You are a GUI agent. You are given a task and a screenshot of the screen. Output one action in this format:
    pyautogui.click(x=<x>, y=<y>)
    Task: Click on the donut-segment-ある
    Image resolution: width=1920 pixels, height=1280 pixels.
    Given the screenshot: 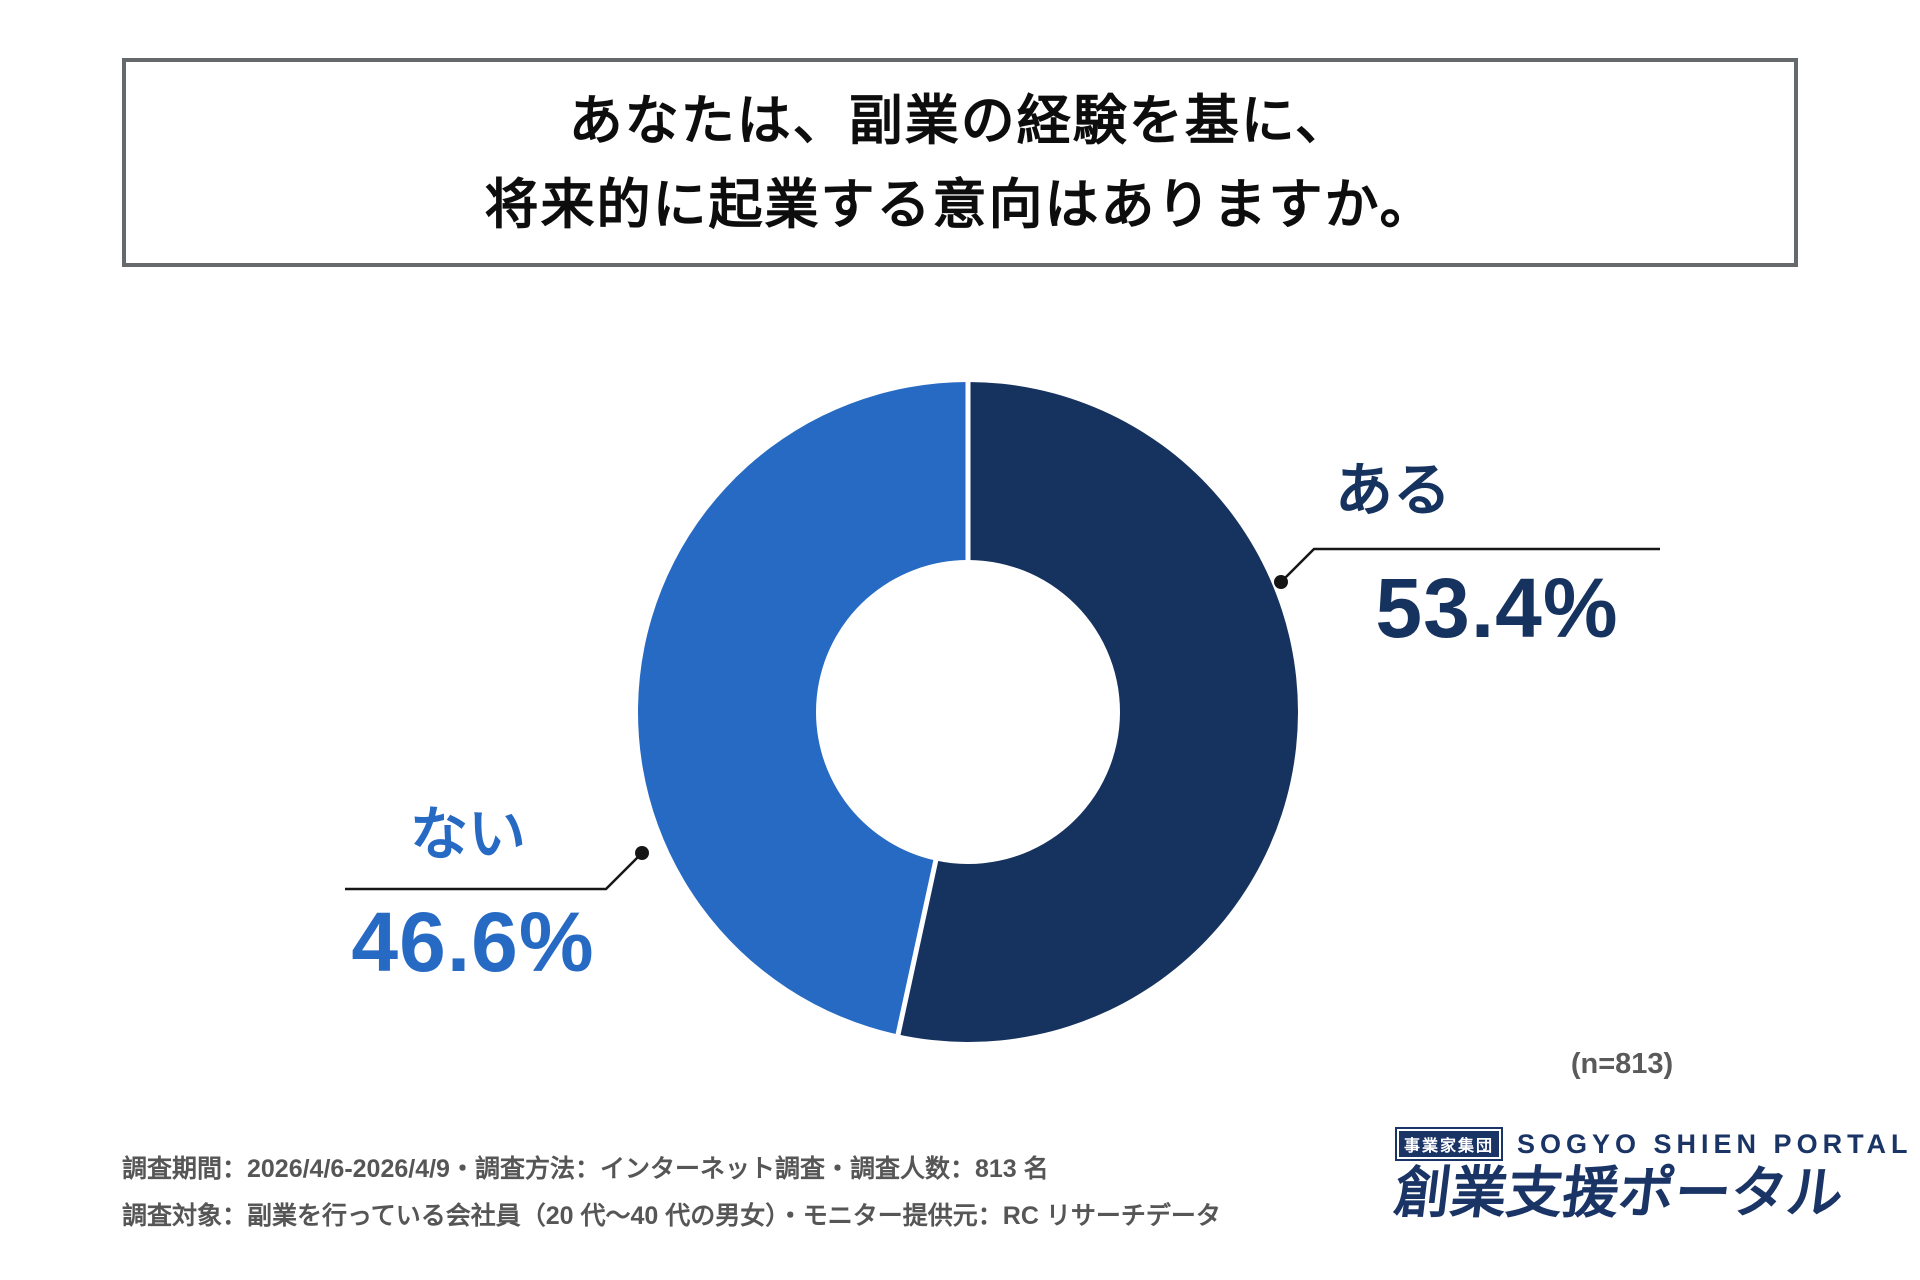 What is the action you would take?
    pyautogui.click(x=1098, y=712)
    